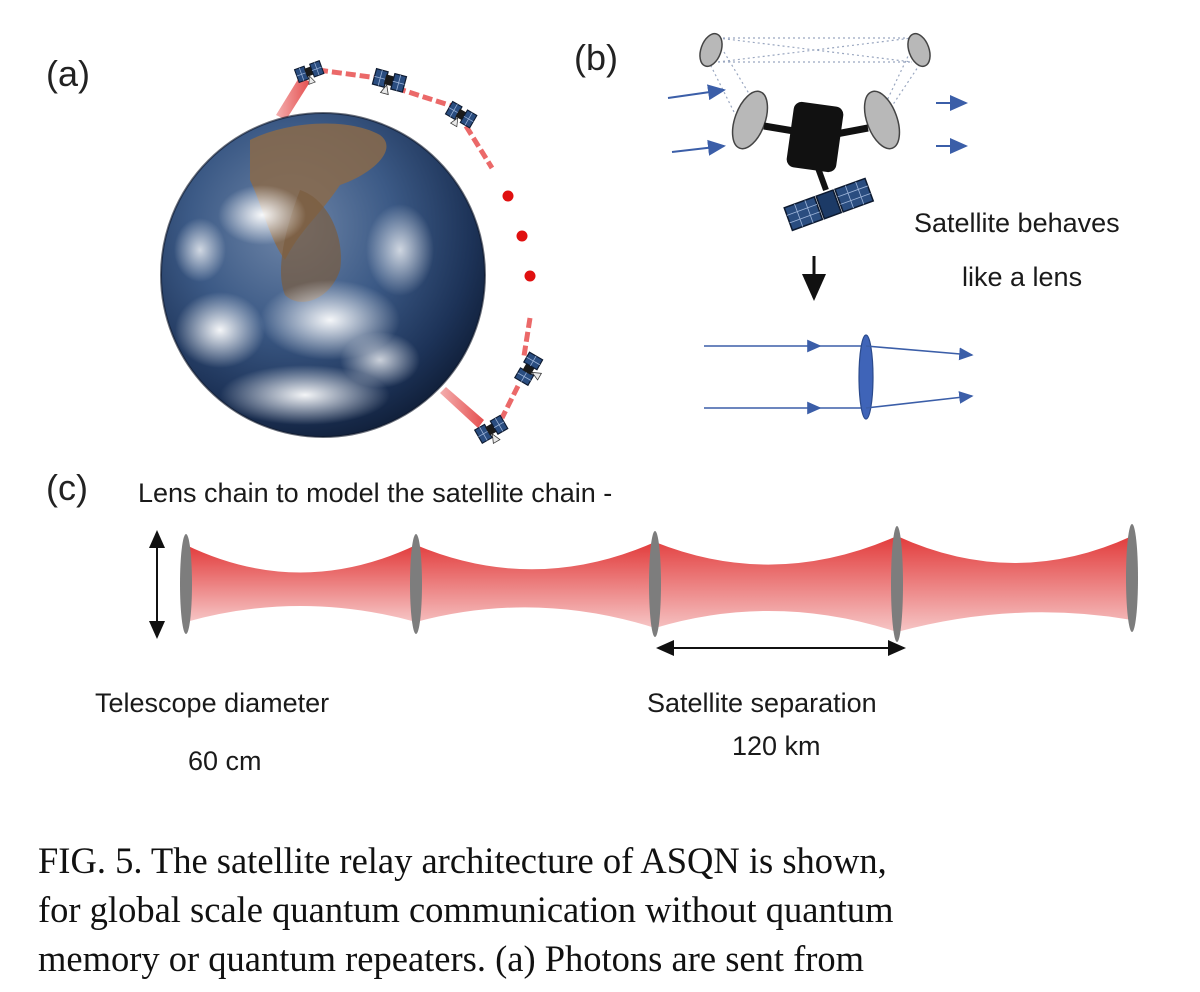 Image resolution: width=1200 pixels, height=992 pixels. I want to click on telescope-icon-right, so click(882, 120).